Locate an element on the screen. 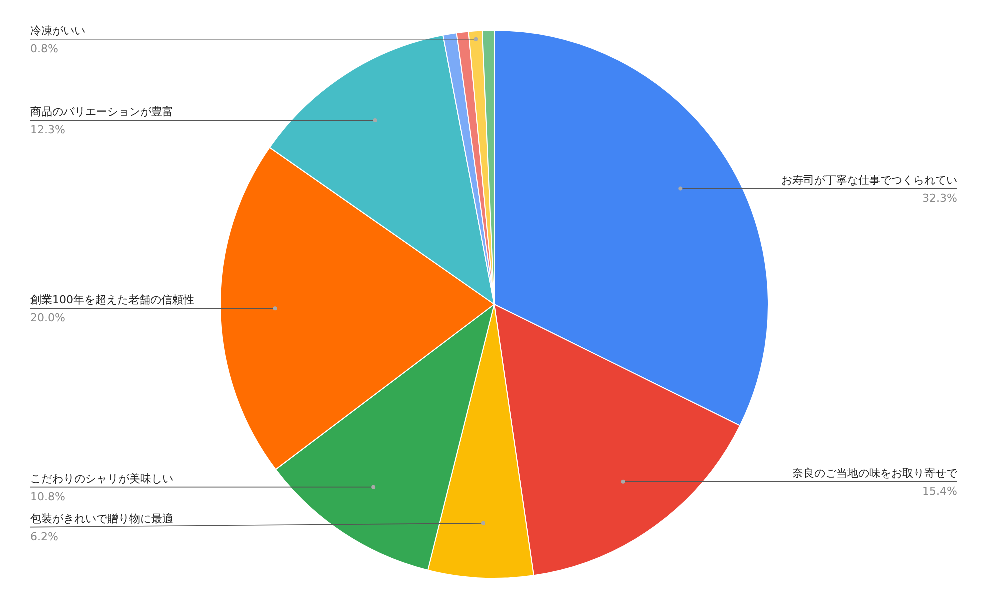  data-label: 20.0% is located at coordinates (48, 318).